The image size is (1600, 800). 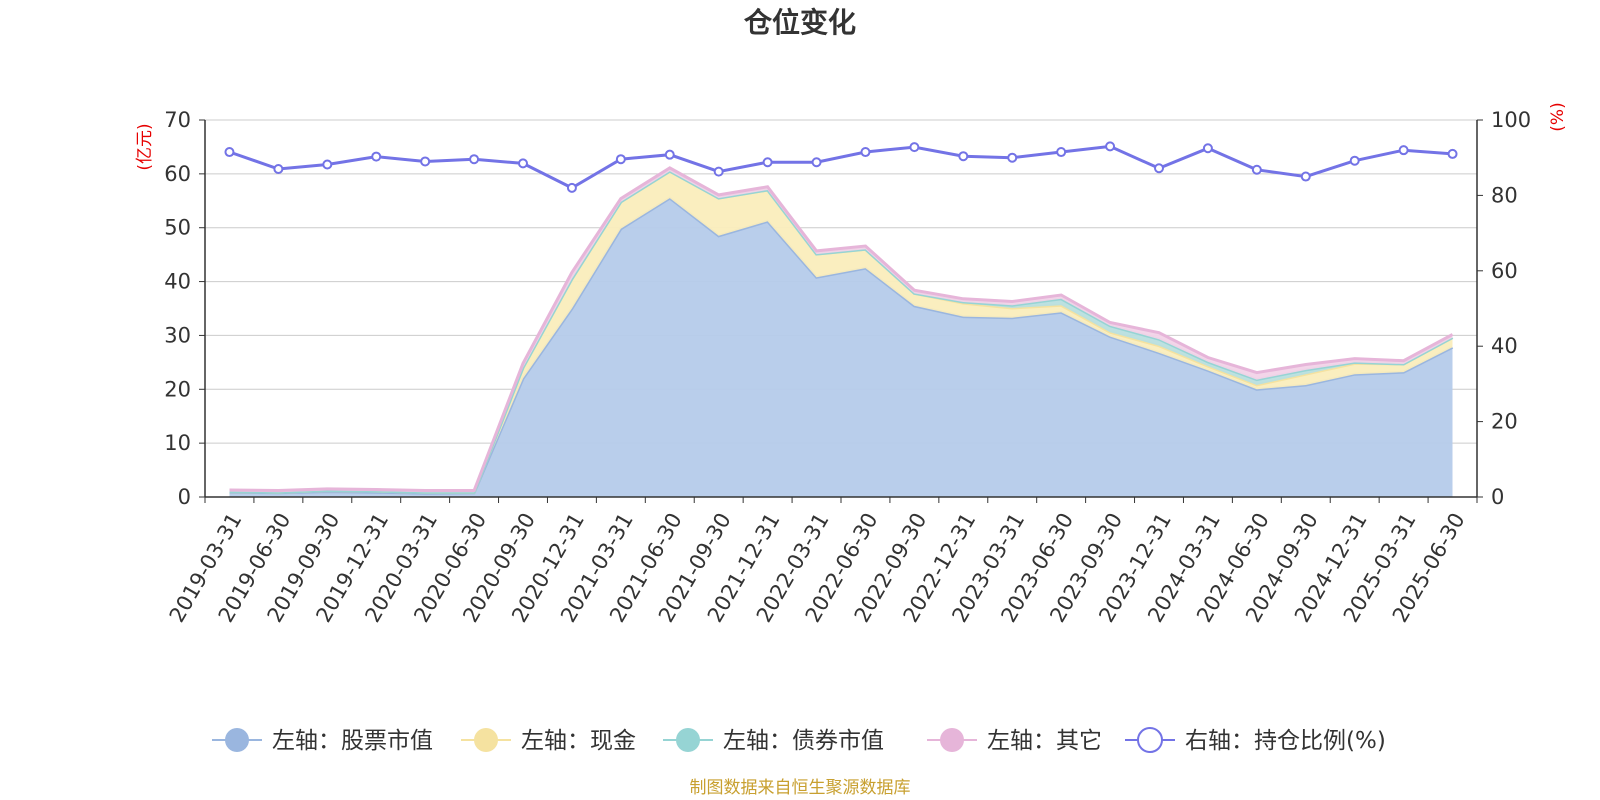 I want to click on right-tick-label: 0, so click(x=1497, y=497).